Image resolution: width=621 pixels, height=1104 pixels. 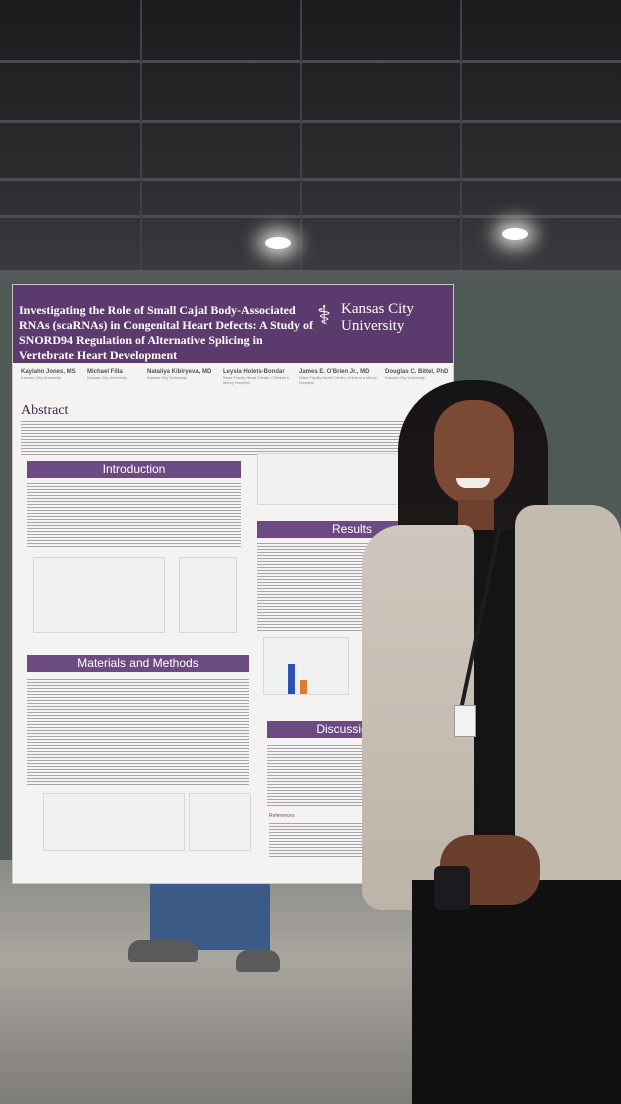 What do you see at coordinates (48, 374) in the screenshot?
I see `author: Kaylahn Jones, MS Kansas City University` at bounding box center [48, 374].